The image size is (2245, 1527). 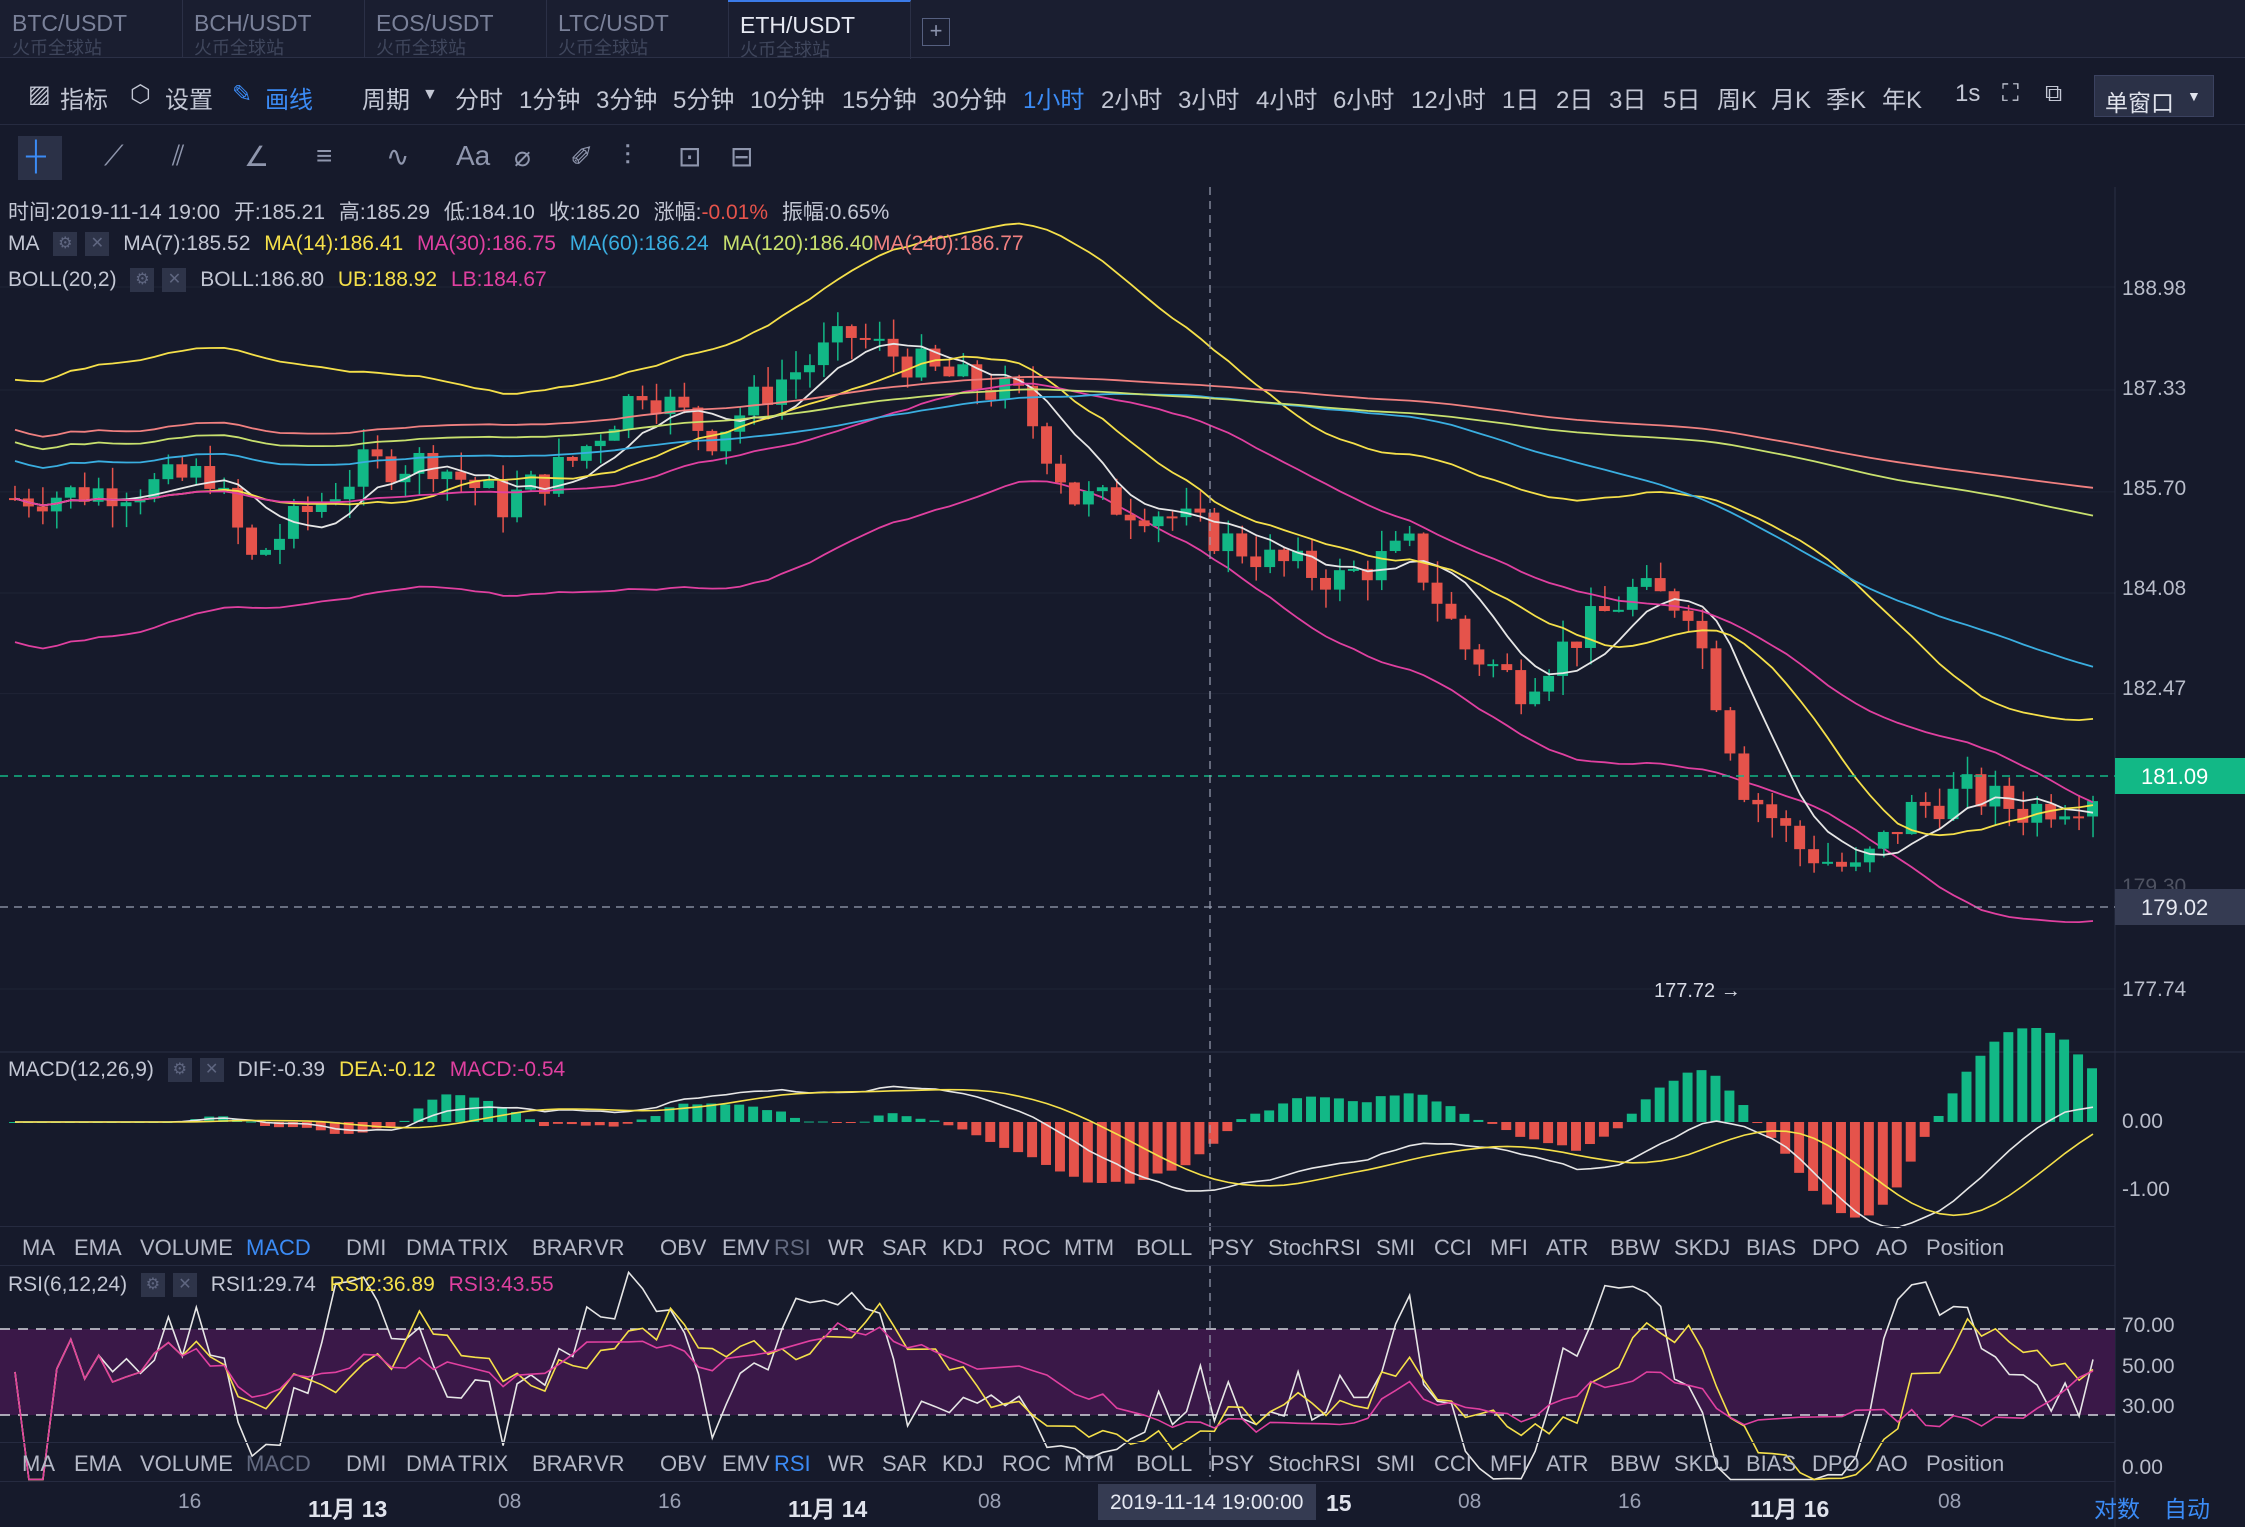 I want to click on period-item: 年K, so click(x=1902, y=100).